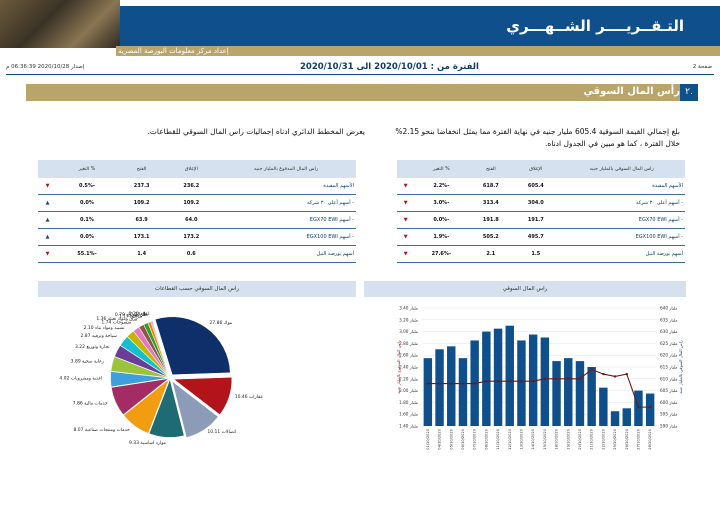 The width and height of the screenshot is (720, 509). What do you see at coordinates (173, 51) in the screenshot?
I see `report-subtitle: إعداد مركز معلومات البورصة المصرية` at bounding box center [173, 51].